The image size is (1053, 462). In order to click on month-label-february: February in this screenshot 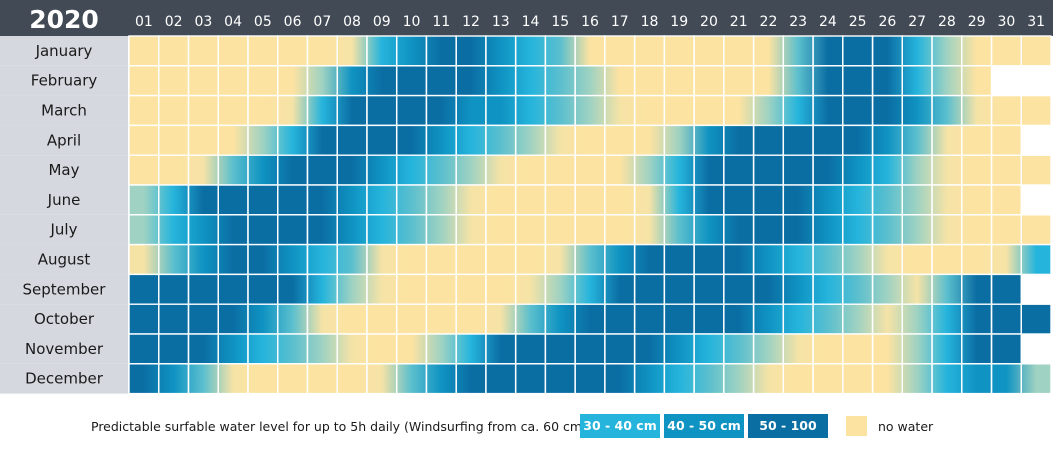, I will do `click(64, 81)`.